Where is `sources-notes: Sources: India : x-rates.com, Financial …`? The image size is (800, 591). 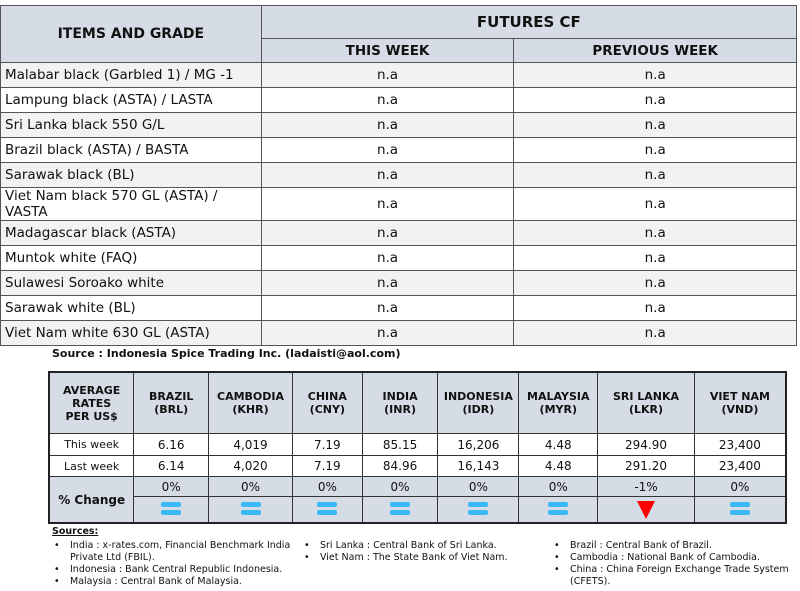 sources-notes: Sources: India : x-rates.com, Financial … is located at coordinates (422, 557).